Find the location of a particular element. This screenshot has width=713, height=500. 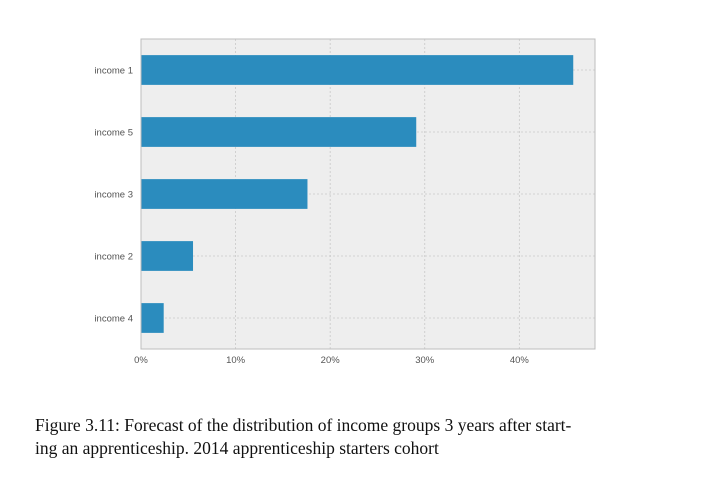

y-tick-label: income 3 is located at coordinates (113, 195).